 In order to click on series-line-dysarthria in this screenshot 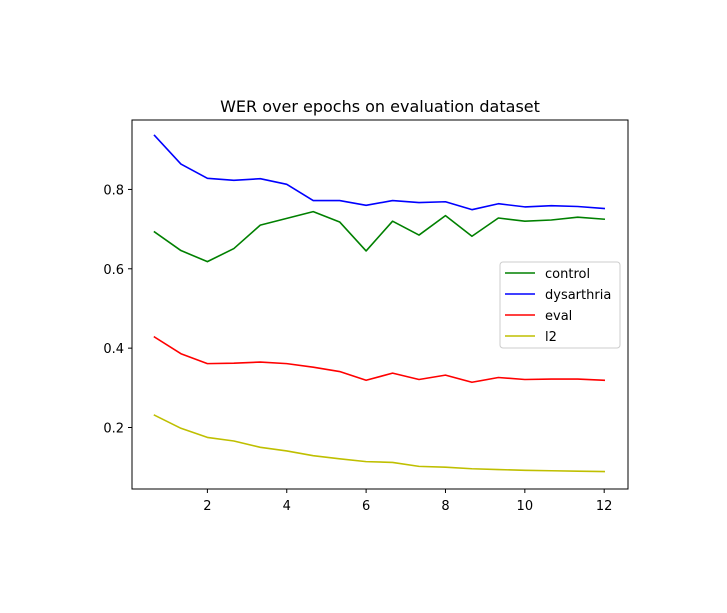, I will do `click(379, 172)`.